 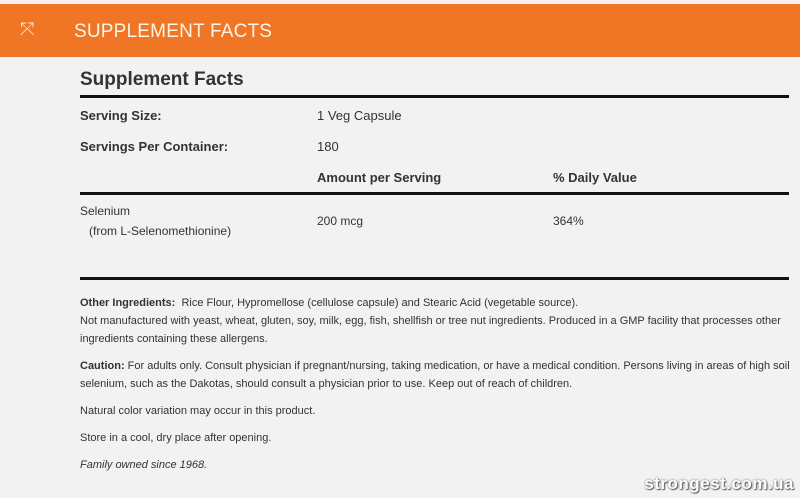 I want to click on section-title: SUPPLEMENT FACTS, so click(x=173, y=31).